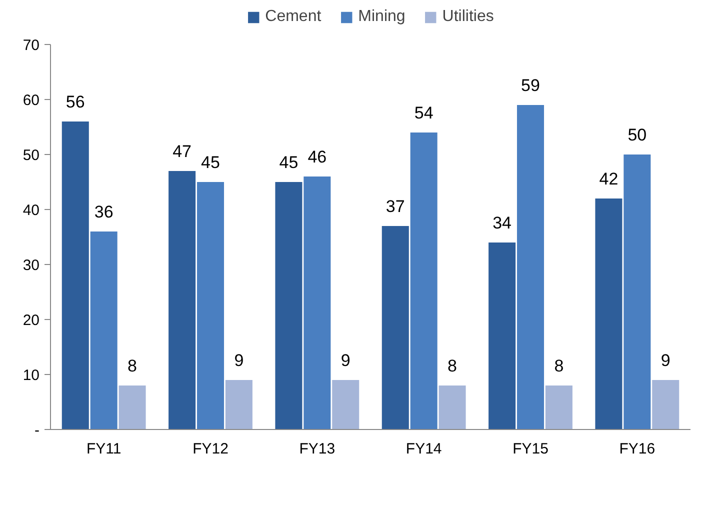  I want to click on data-label: 56, so click(75, 102).